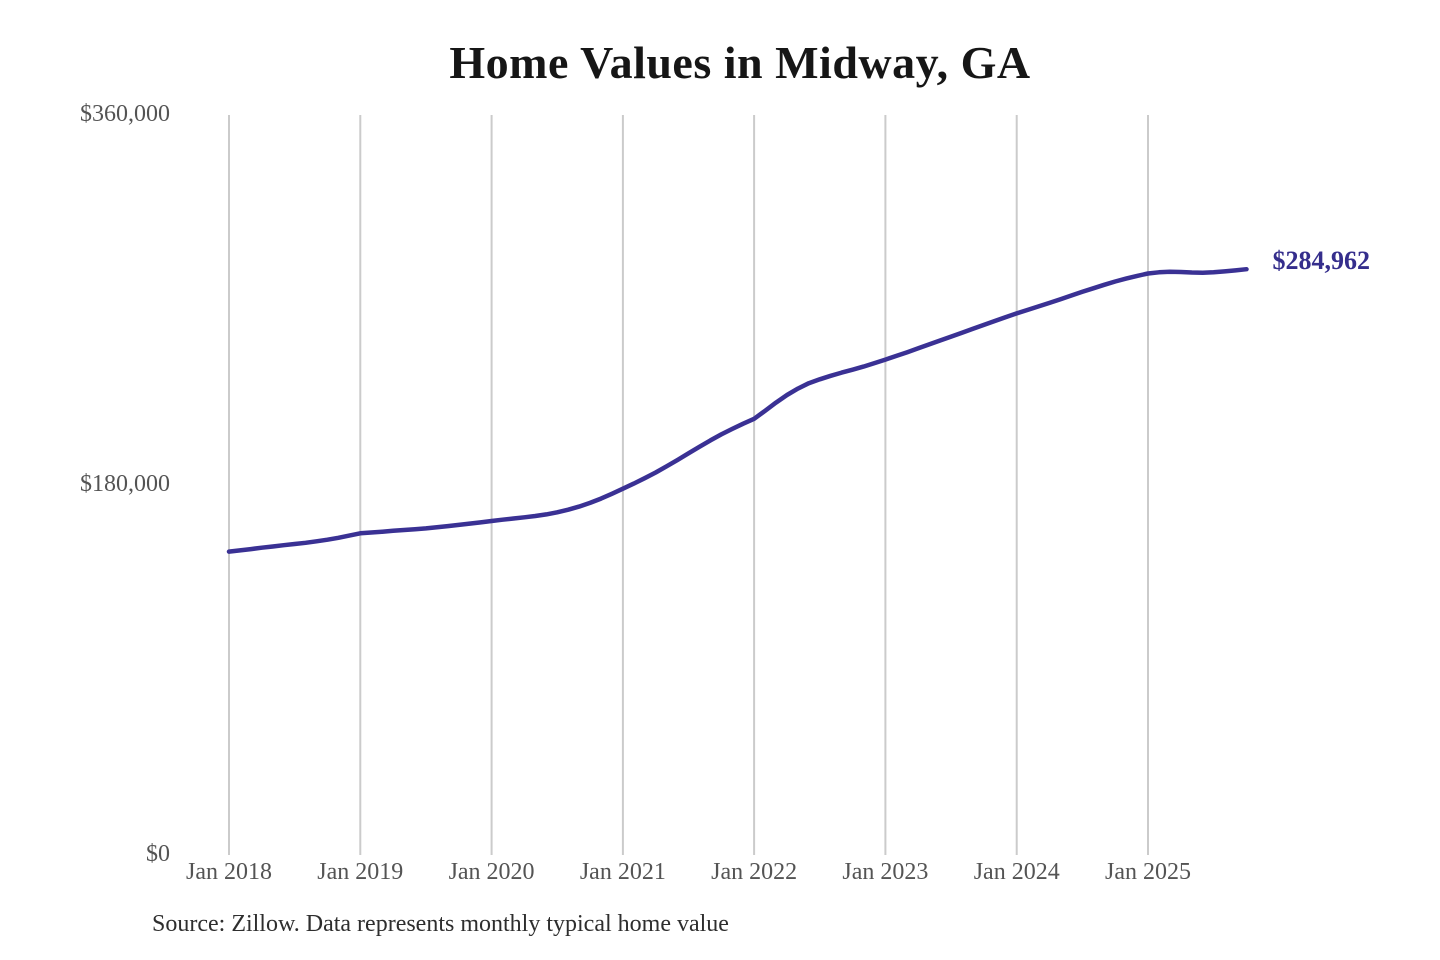 The width and height of the screenshot is (1440, 960). I want to click on x-axis-tick-label-jan-2020: Jan 2020, so click(491, 872).